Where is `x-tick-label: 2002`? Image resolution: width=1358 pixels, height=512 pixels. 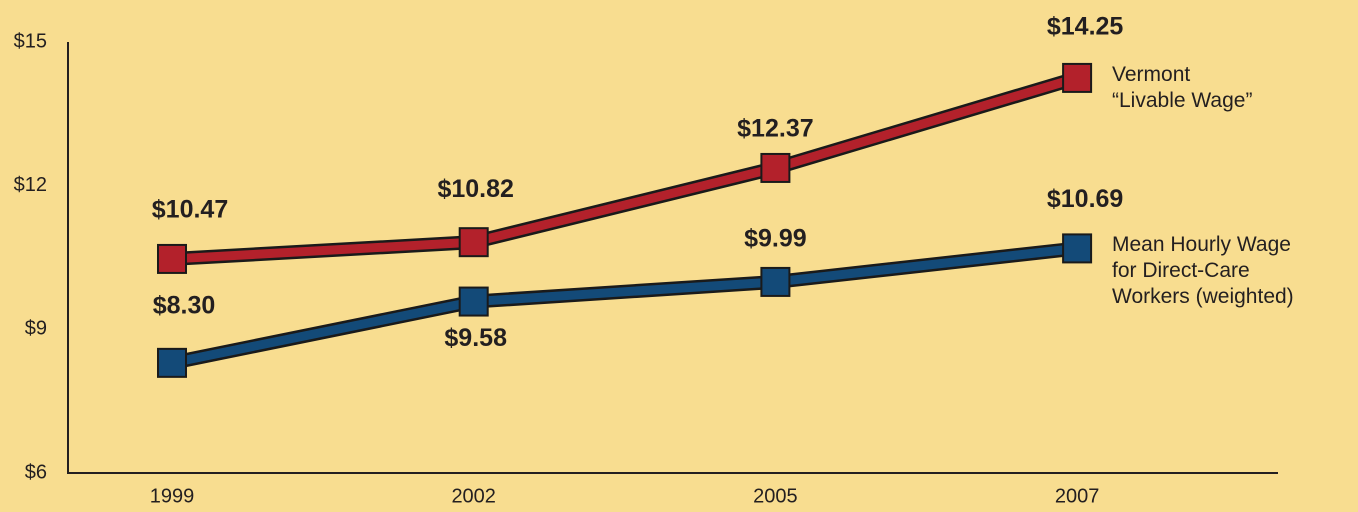 x-tick-label: 2002 is located at coordinates (473, 496).